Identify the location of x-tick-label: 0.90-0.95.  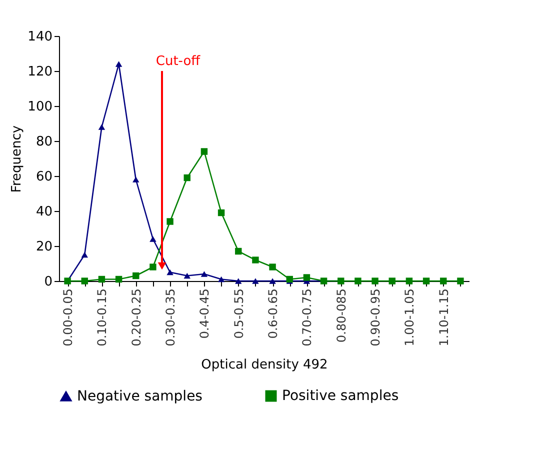
(375, 317).